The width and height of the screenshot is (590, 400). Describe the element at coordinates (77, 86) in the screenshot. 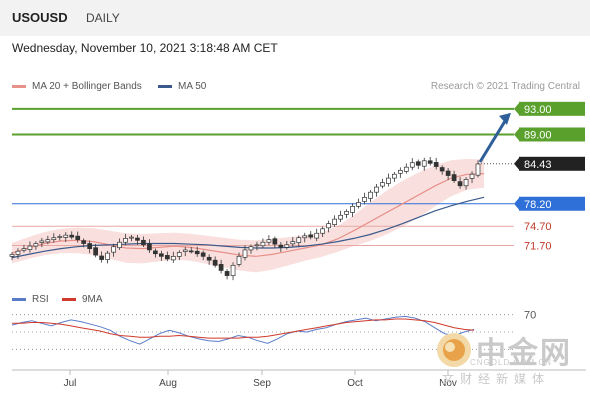

I see `legend-item-ma20: MA 20 + Bollinger Bands` at that location.